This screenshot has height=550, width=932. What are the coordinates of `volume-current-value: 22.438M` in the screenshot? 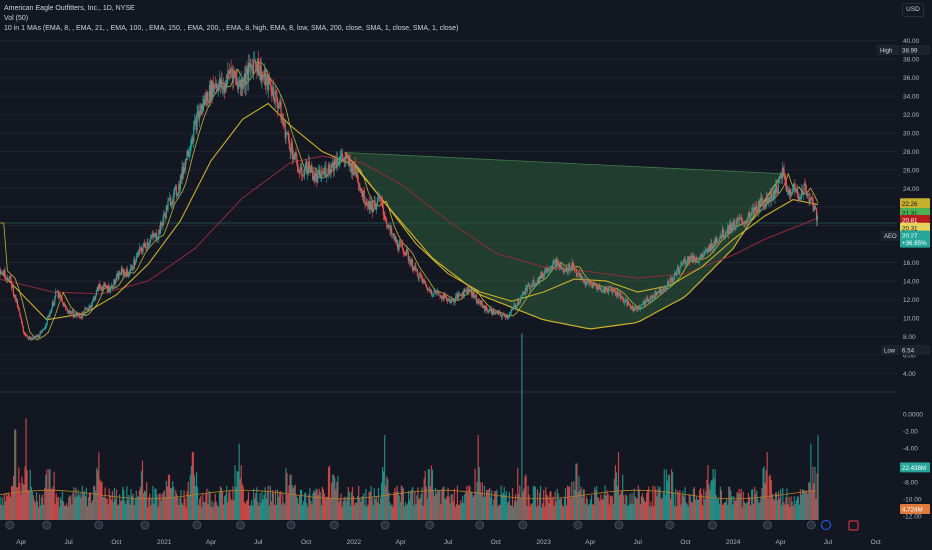 It's located at (914, 468).